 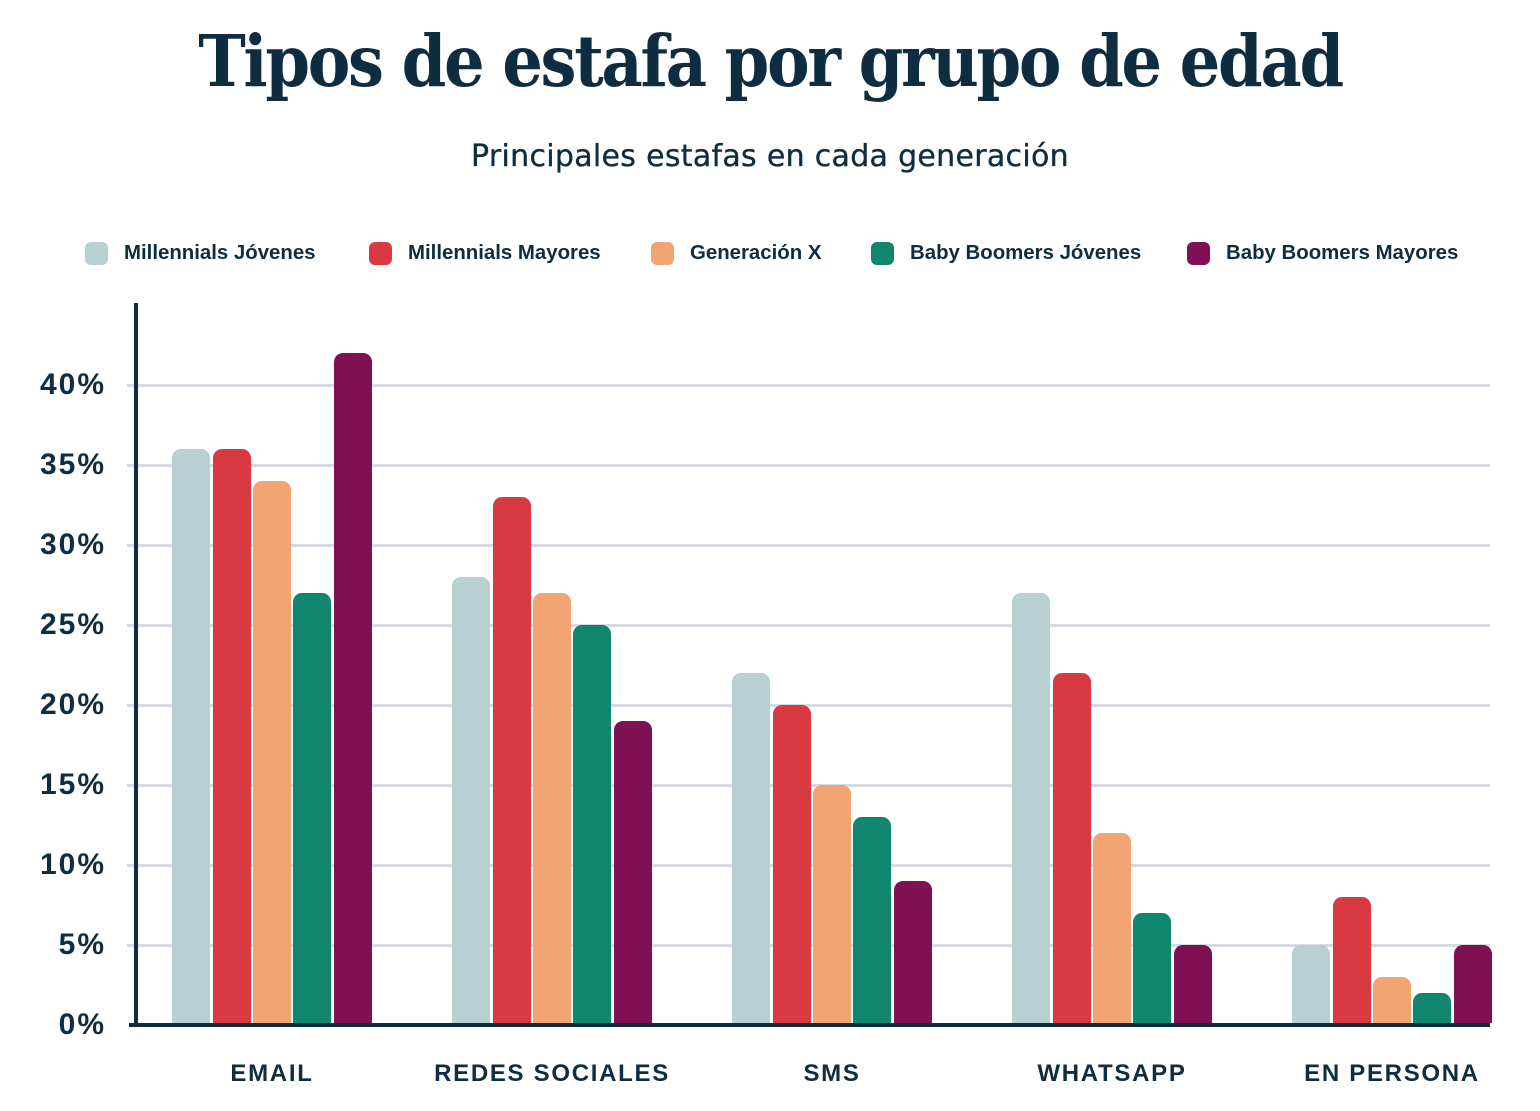 What do you see at coordinates (552, 808) in the screenshot?
I see `bar-redes-sociales-generacion-x` at bounding box center [552, 808].